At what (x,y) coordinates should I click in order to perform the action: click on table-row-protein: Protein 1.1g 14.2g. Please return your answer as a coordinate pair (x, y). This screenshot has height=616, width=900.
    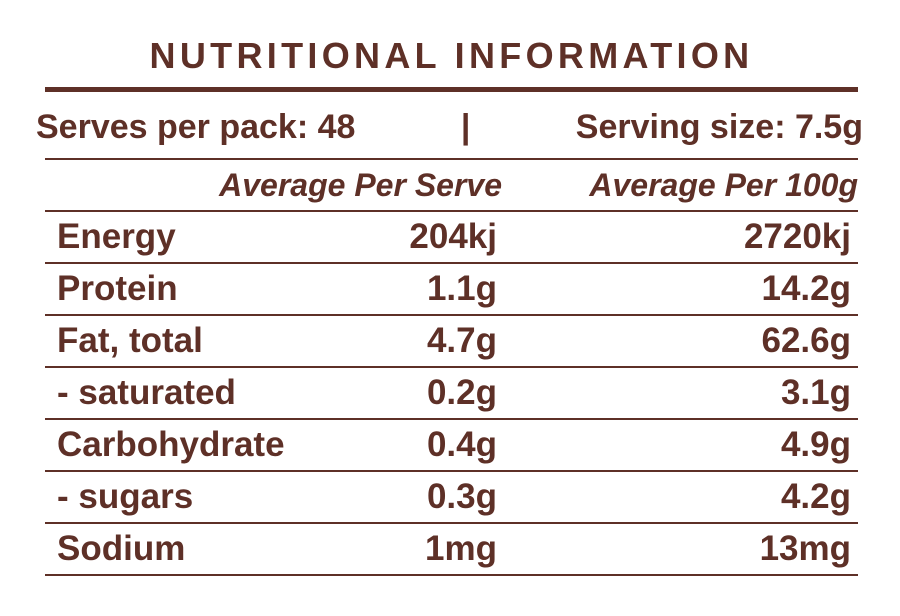
    Looking at the image, I should click on (451, 289).